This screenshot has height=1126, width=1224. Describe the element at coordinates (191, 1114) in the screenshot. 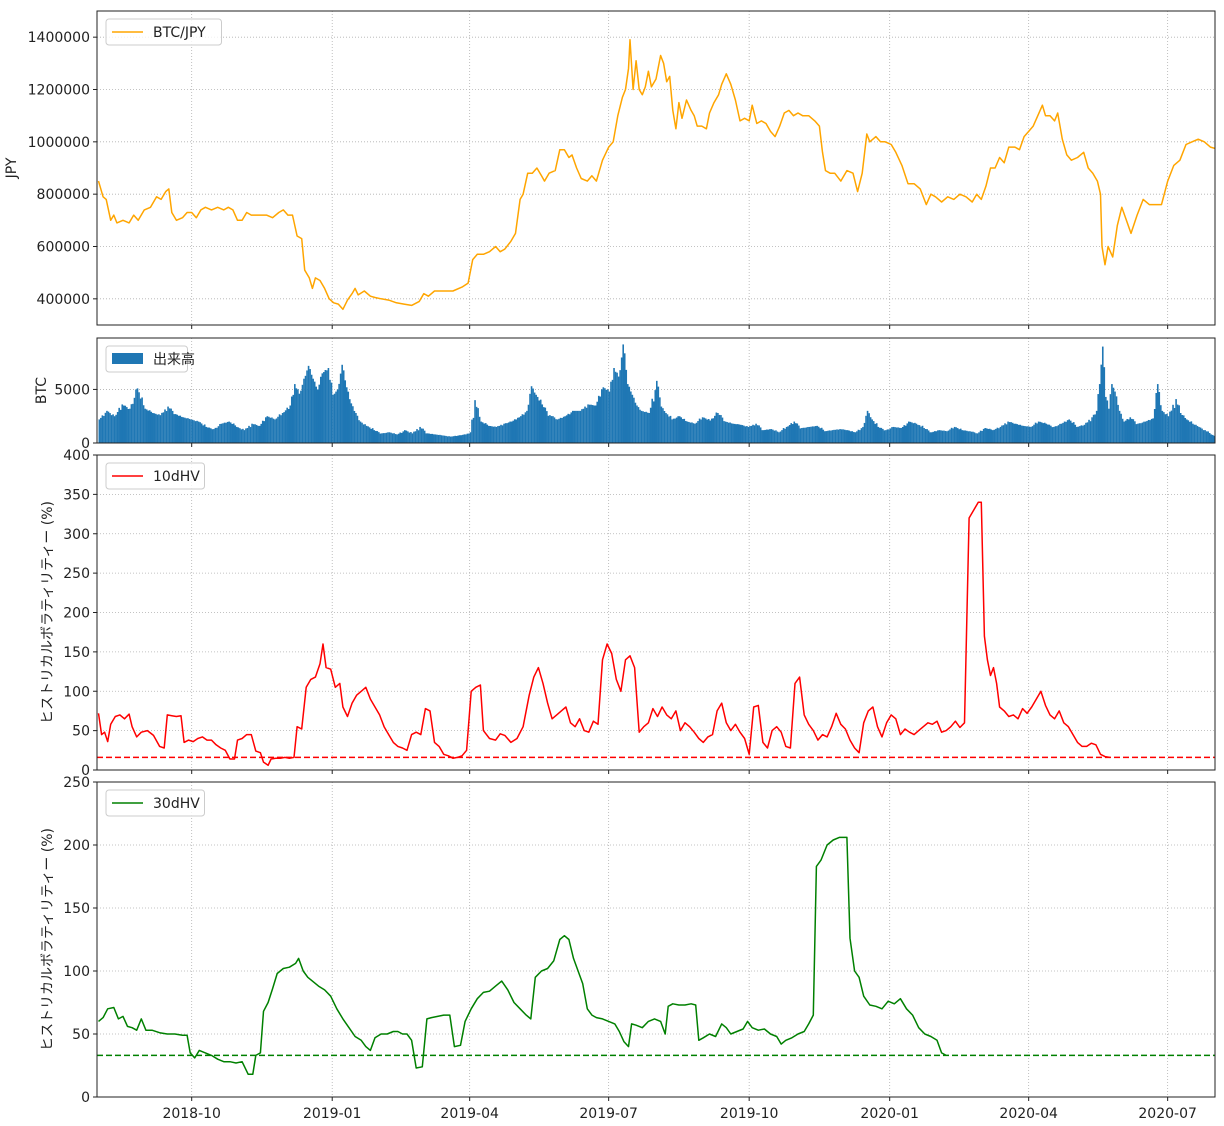

I see `x-tick-label: 2018-10` at that location.